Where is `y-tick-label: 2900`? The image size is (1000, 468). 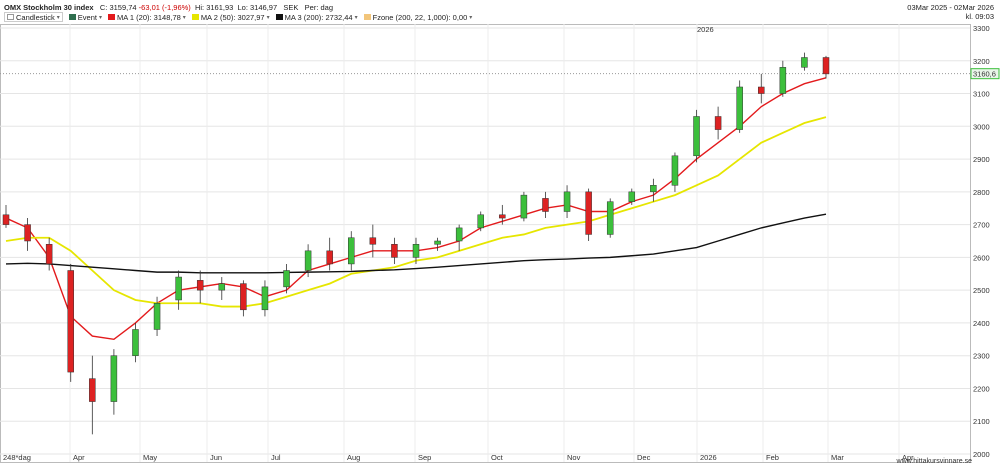
y-tick-label: 2900 is located at coordinates (981, 159).